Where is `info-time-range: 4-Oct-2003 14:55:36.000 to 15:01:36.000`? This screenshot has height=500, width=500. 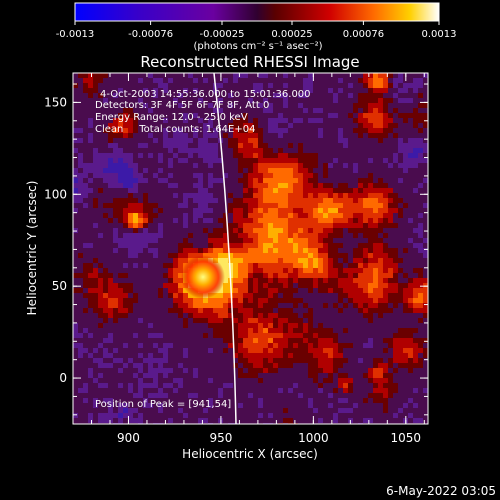 info-time-range: 4-Oct-2003 14:55:36.000 to 15:01:36.000 is located at coordinates (205, 94).